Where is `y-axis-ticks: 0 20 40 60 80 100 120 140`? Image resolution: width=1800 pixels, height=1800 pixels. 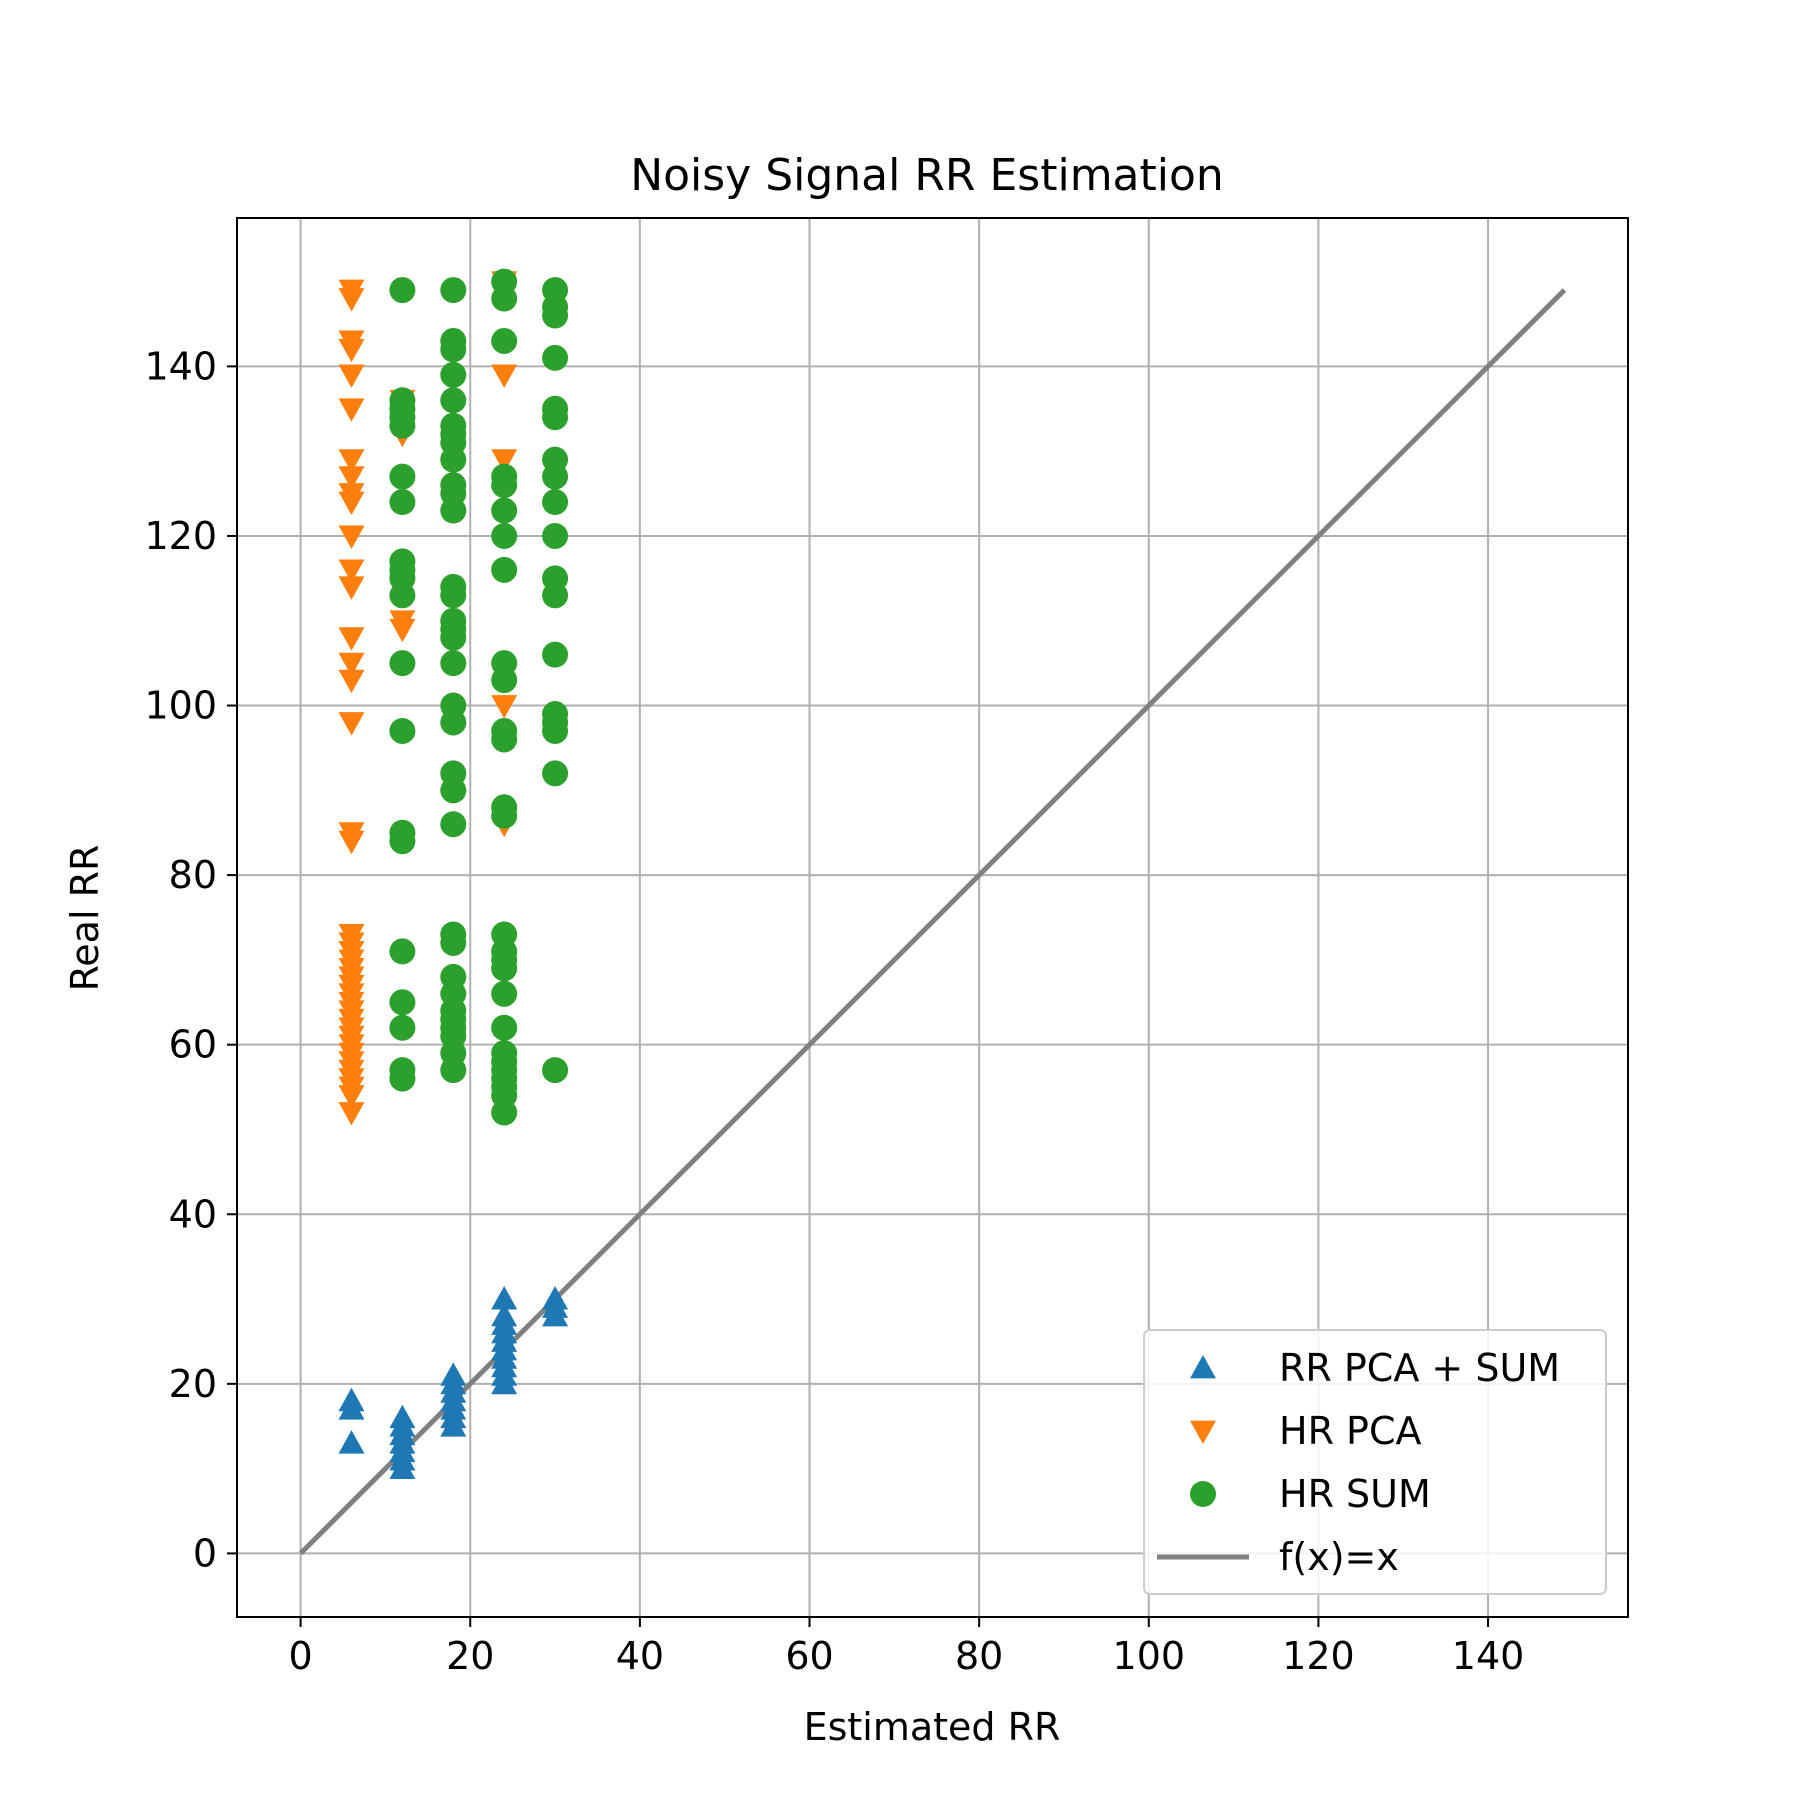 y-axis-ticks: 0 20 40 60 80 100 120 140 is located at coordinates (190, 959).